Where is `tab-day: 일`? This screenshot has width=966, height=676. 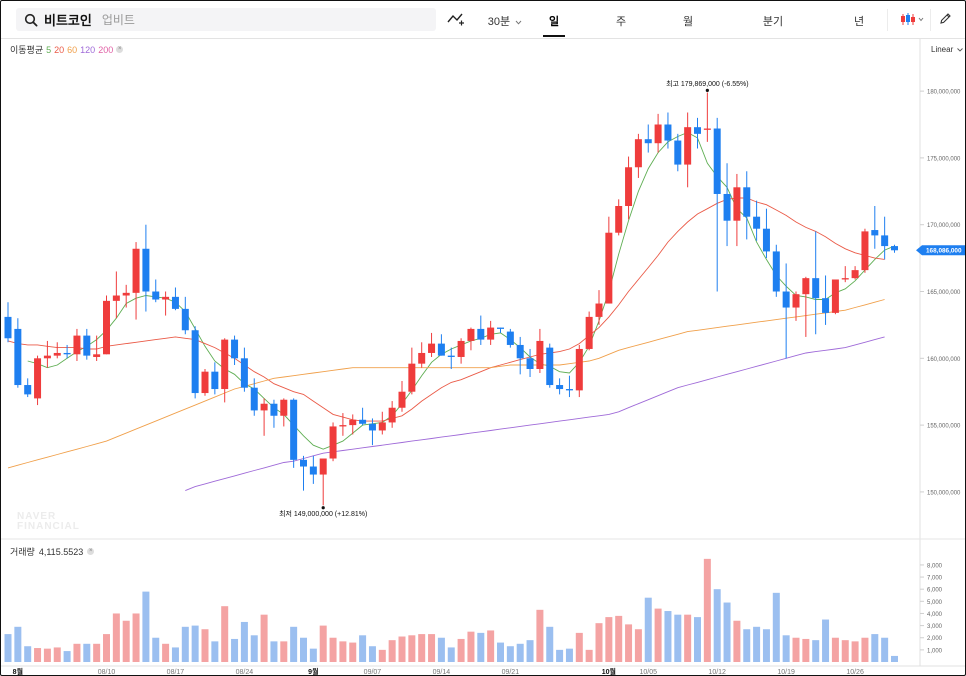
tab-day: 일 is located at coordinates (554, 25).